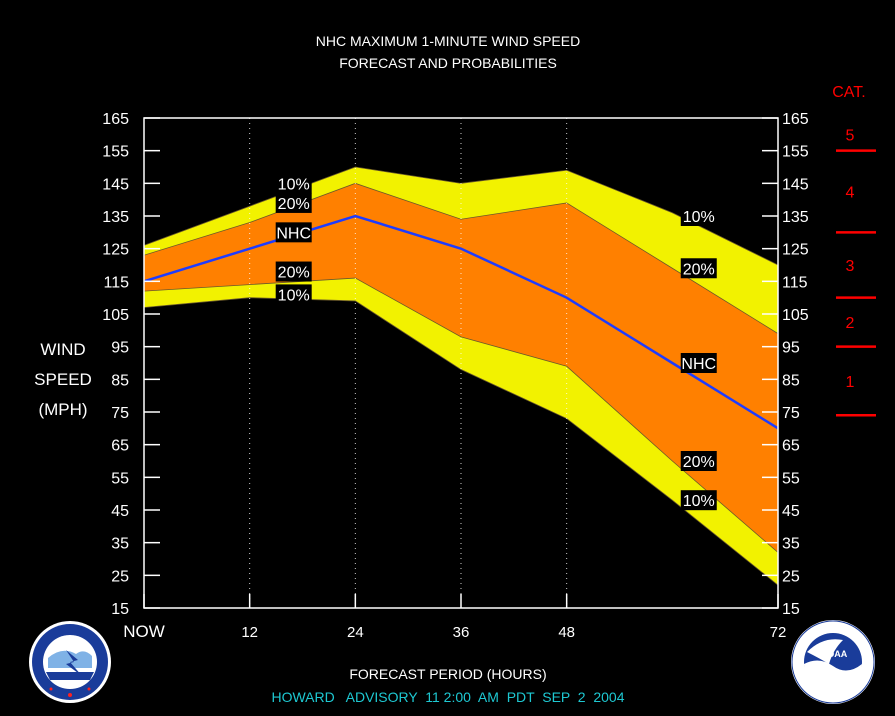  Describe the element at coordinates (833, 662) in the screenshot. I see `noaa-logo-icon: NOAA` at that location.